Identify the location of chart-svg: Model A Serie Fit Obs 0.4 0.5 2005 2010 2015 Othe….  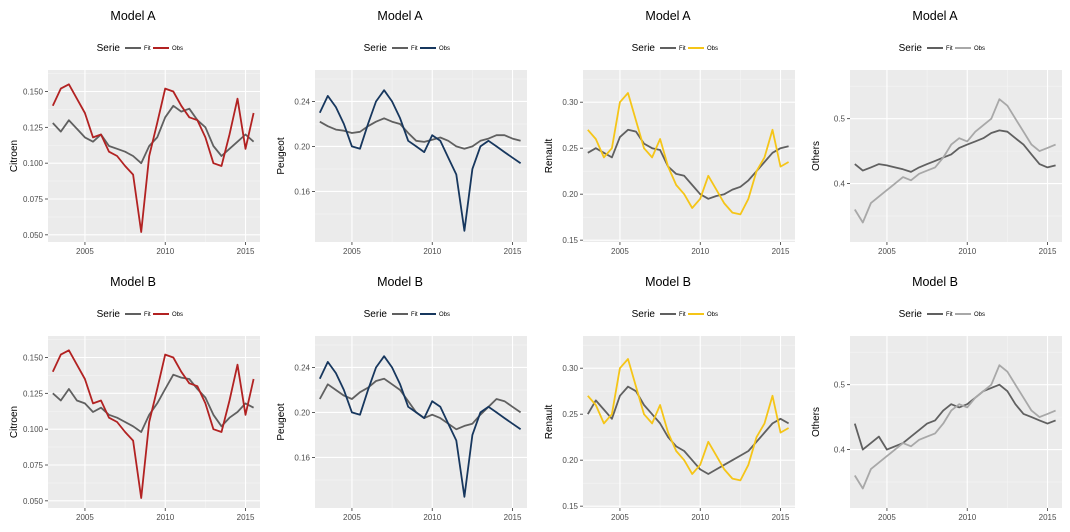
(936, 132).